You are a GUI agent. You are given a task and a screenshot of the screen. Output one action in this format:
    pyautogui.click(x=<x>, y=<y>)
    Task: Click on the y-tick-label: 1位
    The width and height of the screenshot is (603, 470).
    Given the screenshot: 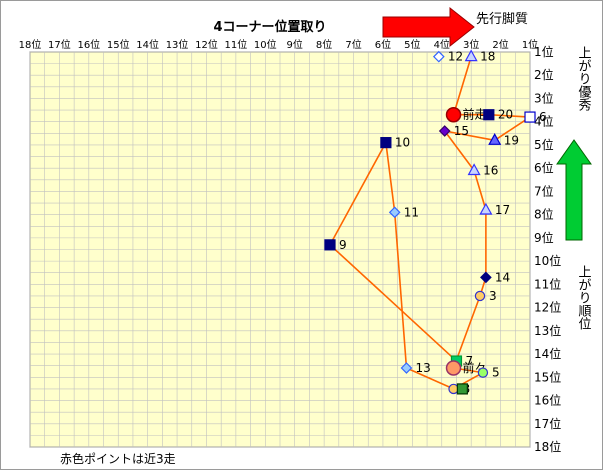 What is the action you would take?
    pyautogui.click(x=544, y=51)
    